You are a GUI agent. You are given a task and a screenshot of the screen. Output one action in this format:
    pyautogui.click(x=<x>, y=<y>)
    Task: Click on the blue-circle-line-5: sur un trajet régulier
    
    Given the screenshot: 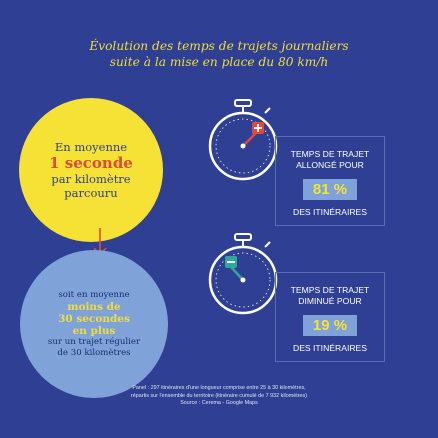 What is the action you would take?
    pyautogui.click(x=94, y=341)
    